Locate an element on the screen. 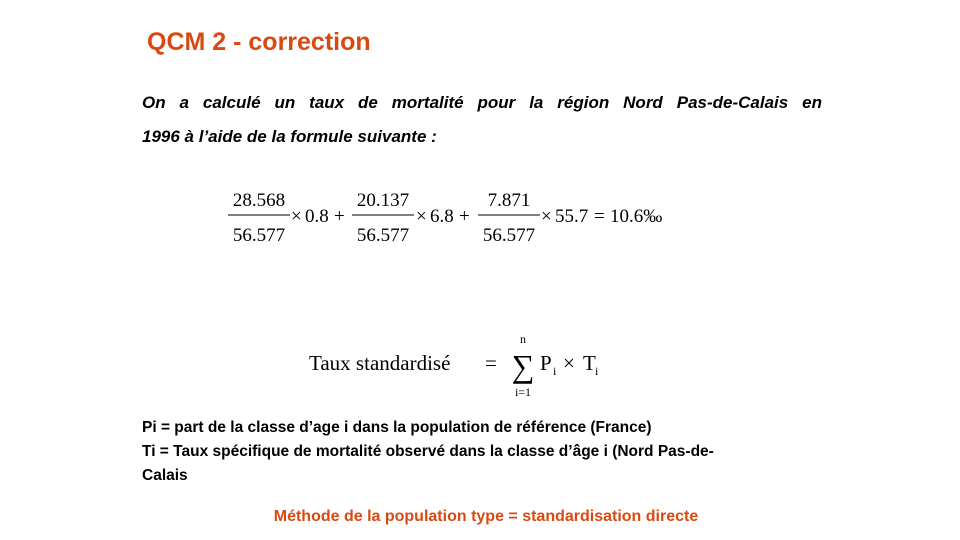 This screenshot has height=540, width=960. term2-denominator: 56.577 is located at coordinates (383, 235).